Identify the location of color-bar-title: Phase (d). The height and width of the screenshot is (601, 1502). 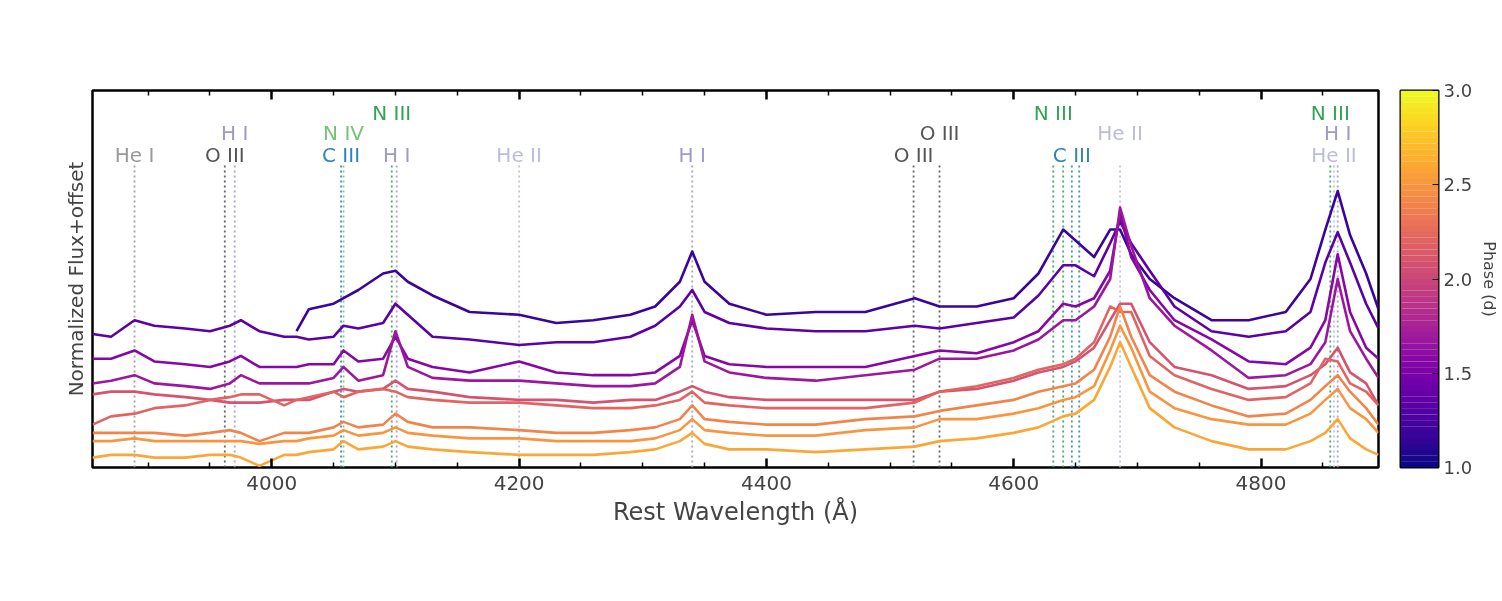
(1490, 279).